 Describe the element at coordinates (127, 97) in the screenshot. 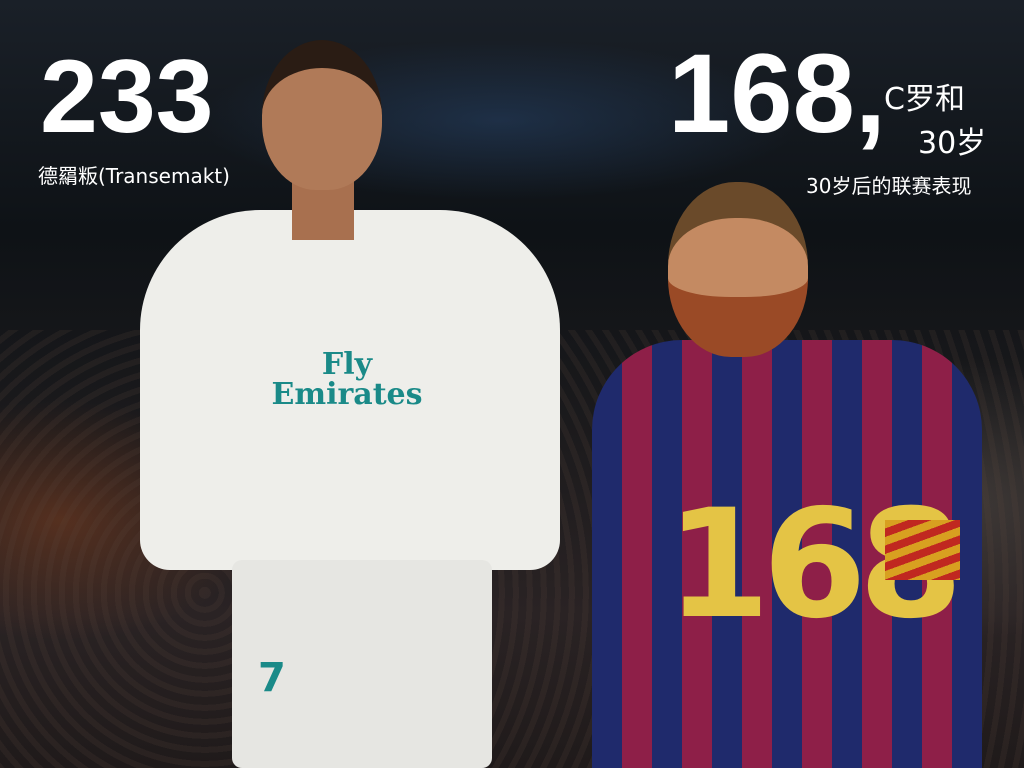

I see `left-stat-number: 233` at that location.